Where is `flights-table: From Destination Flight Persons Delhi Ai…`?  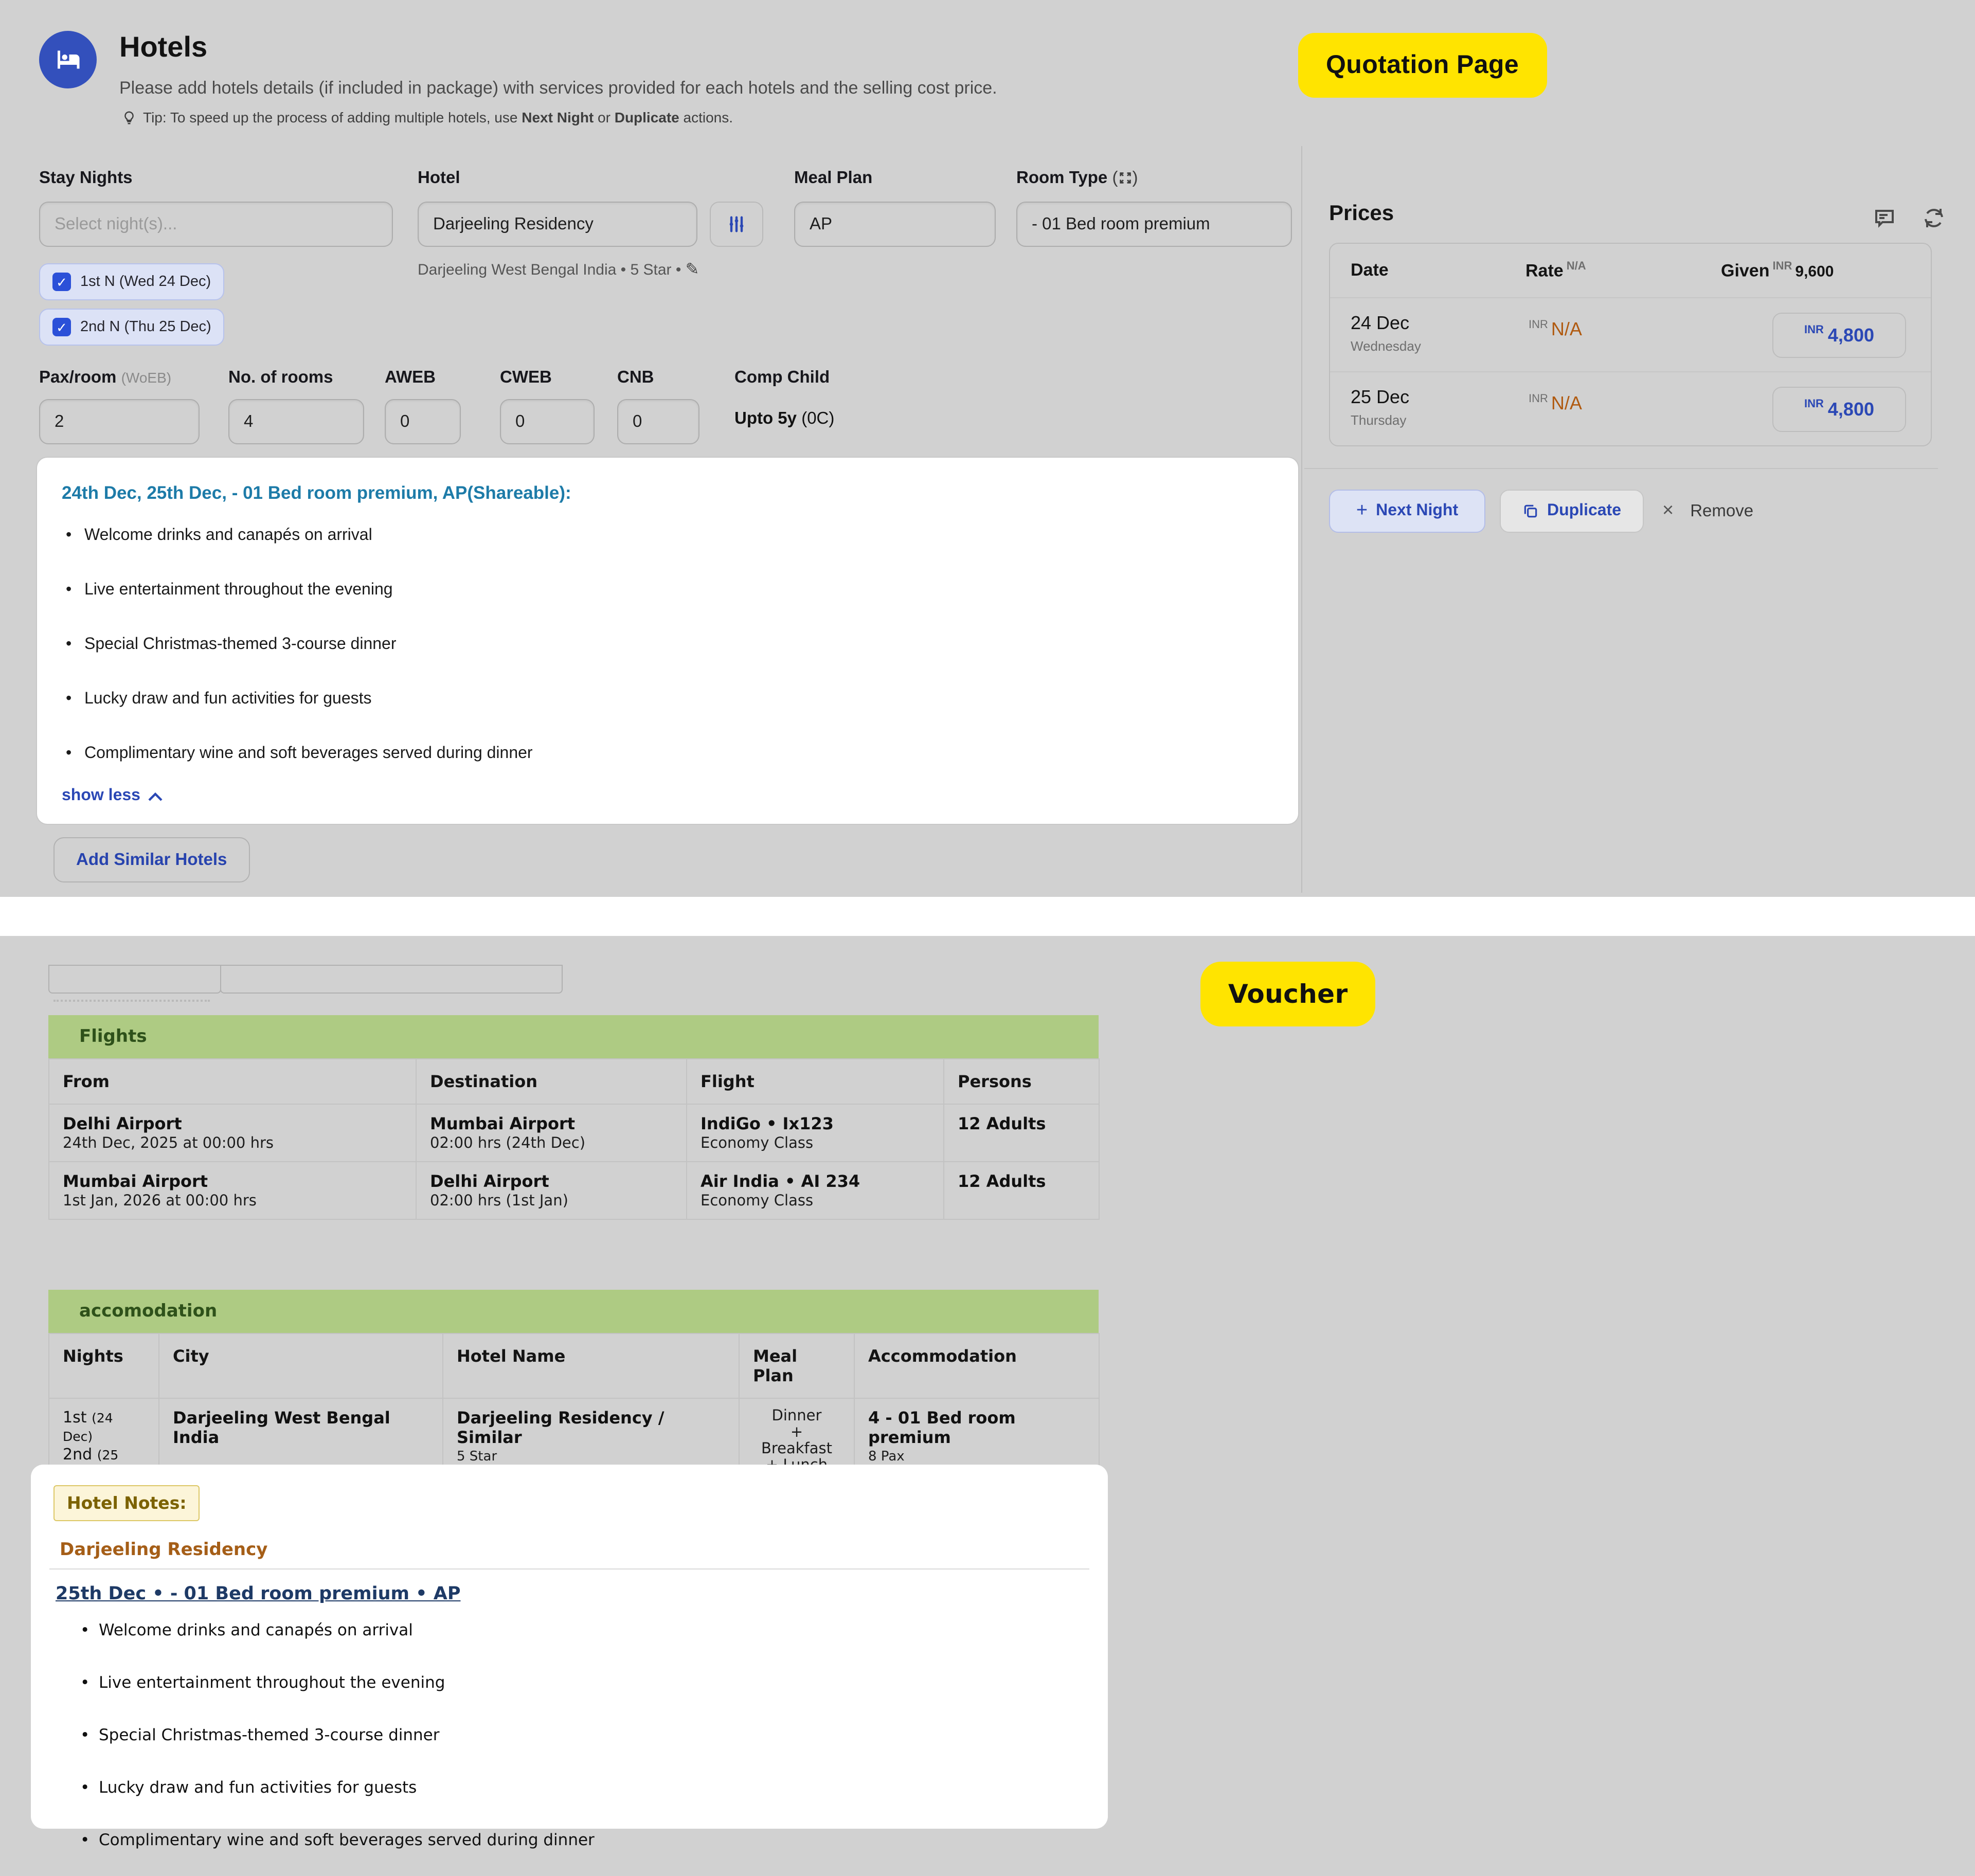 flights-table: From Destination Flight Persons Delhi Ai… is located at coordinates (574, 1139).